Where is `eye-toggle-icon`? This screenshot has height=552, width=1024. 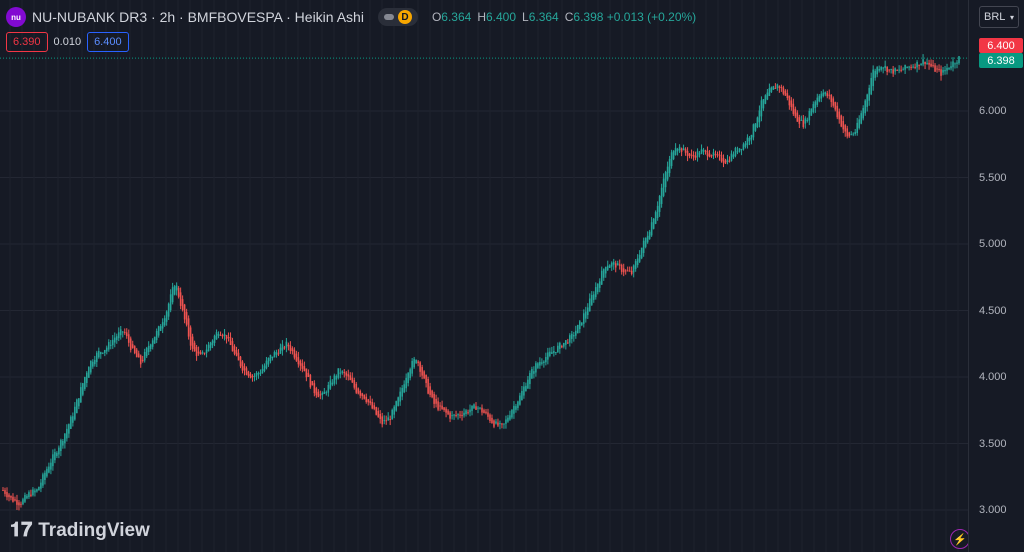 eye-toggle-icon is located at coordinates (388, 17).